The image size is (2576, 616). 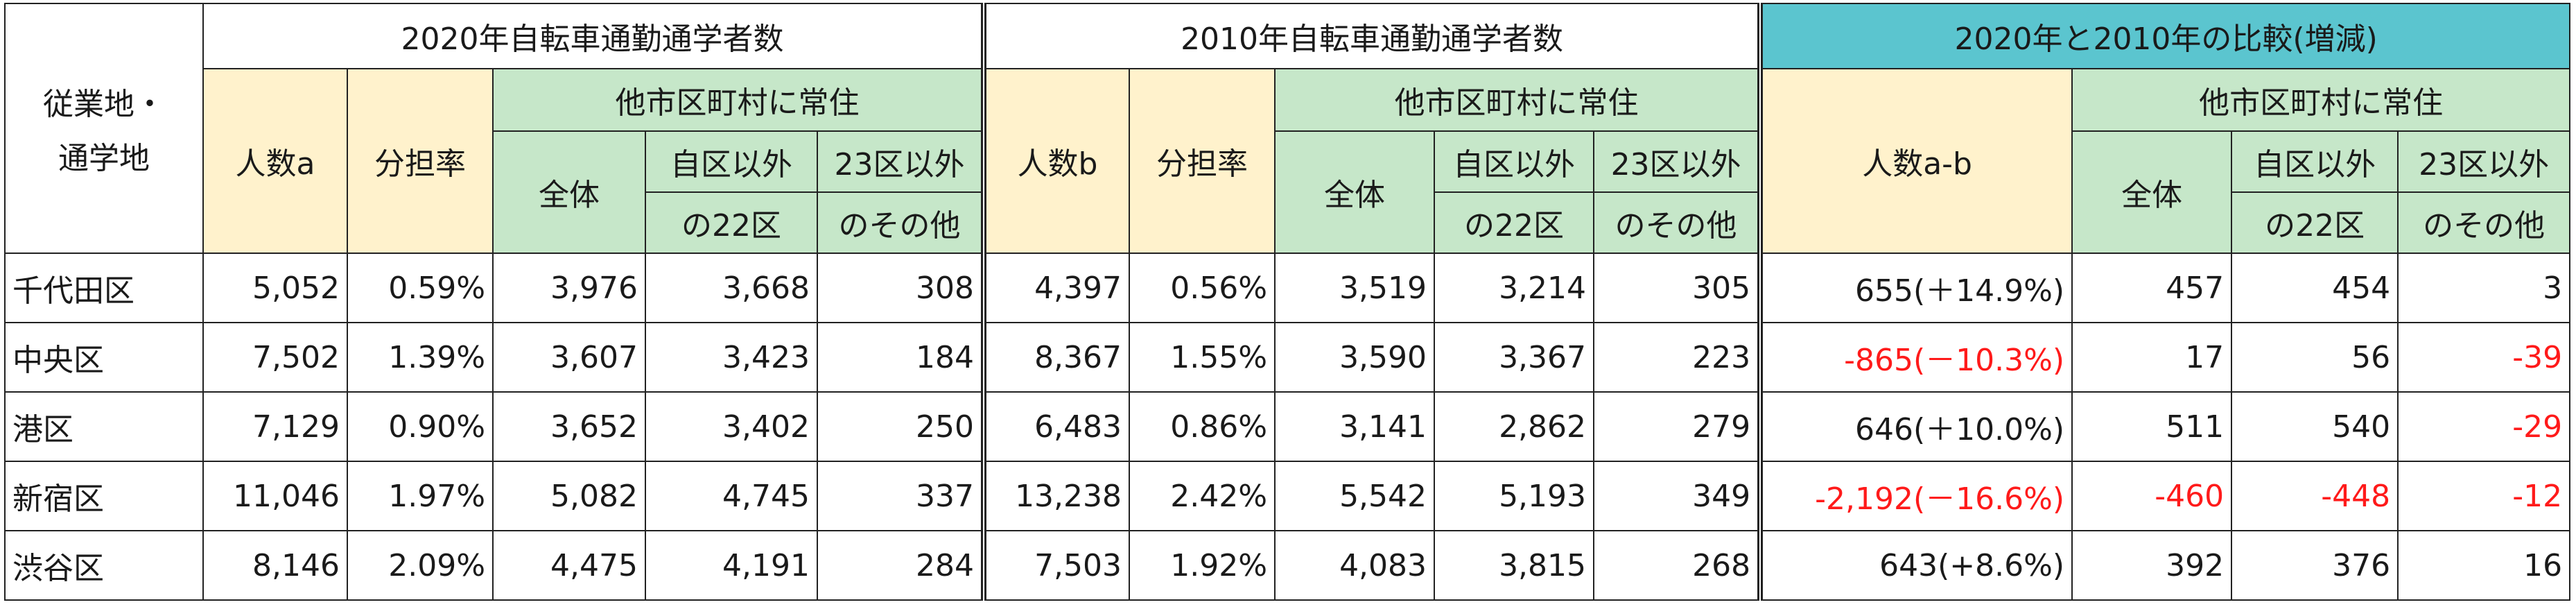 What do you see at coordinates (1202, 161) in the screenshot?
I see `share-b-header: 分担率` at bounding box center [1202, 161].